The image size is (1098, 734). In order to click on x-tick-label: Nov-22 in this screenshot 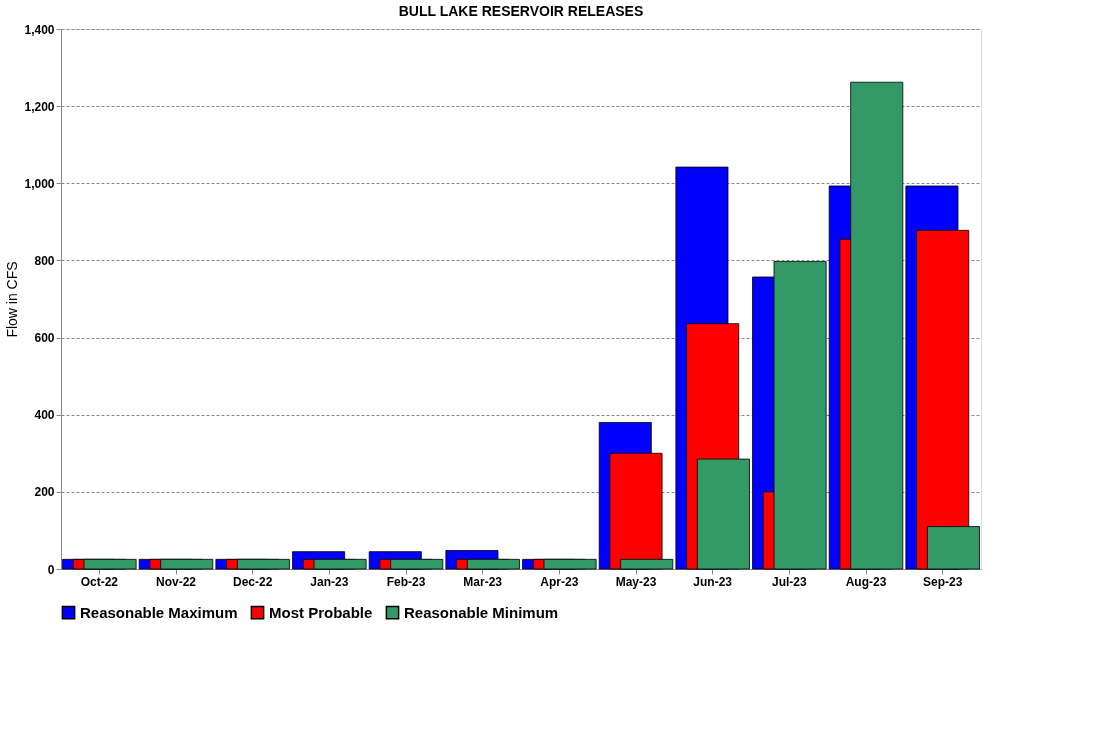, I will do `click(176, 581)`.